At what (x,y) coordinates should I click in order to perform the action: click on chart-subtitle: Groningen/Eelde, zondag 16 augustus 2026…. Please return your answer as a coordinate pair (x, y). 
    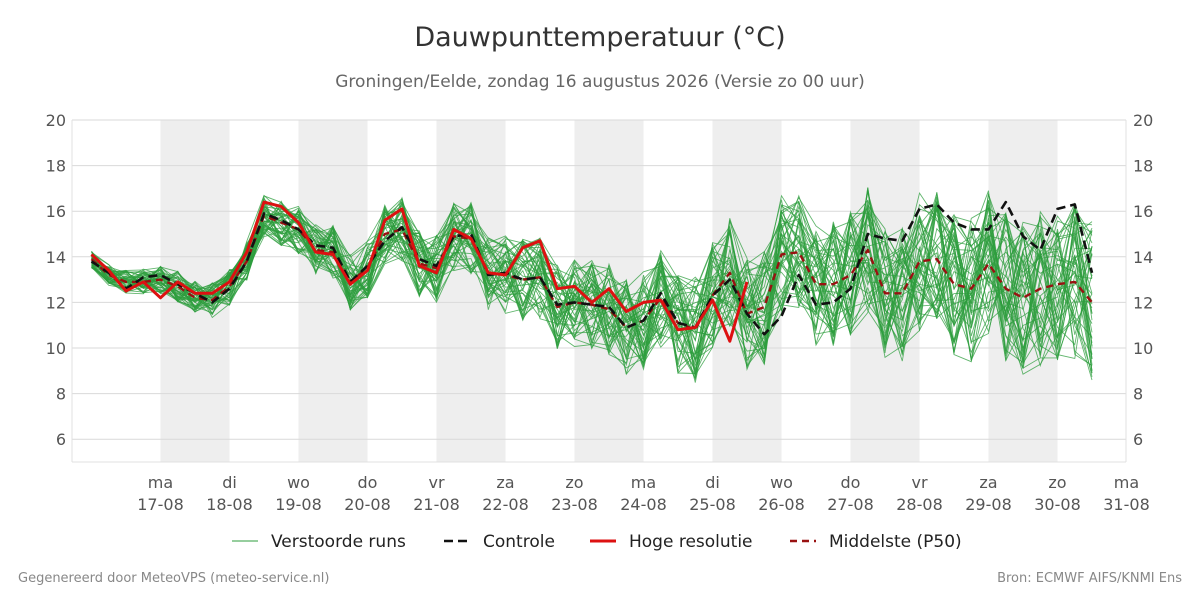
    Looking at the image, I should click on (600, 82).